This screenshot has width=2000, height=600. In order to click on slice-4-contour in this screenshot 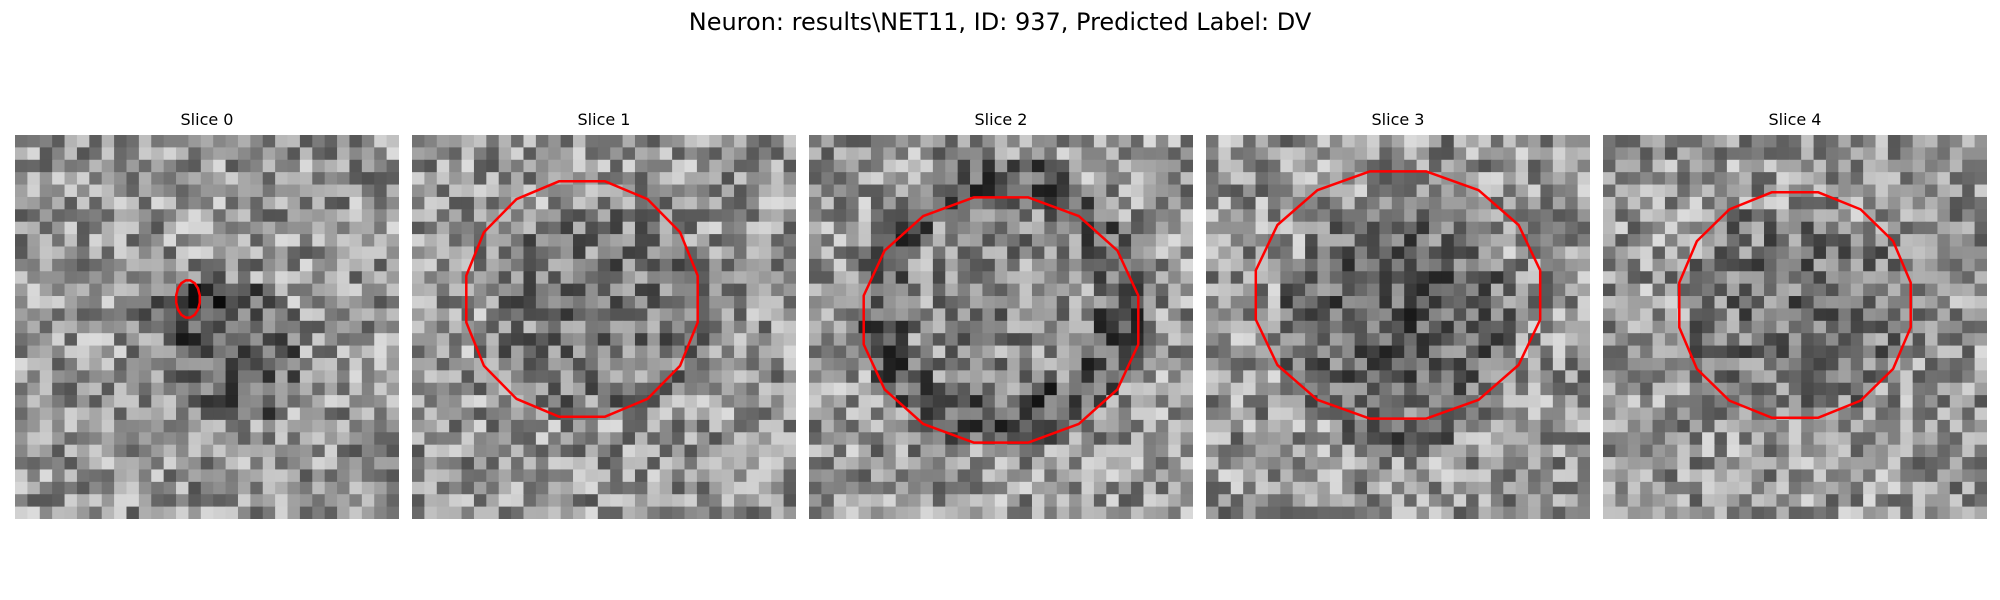, I will do `click(1795, 305)`.